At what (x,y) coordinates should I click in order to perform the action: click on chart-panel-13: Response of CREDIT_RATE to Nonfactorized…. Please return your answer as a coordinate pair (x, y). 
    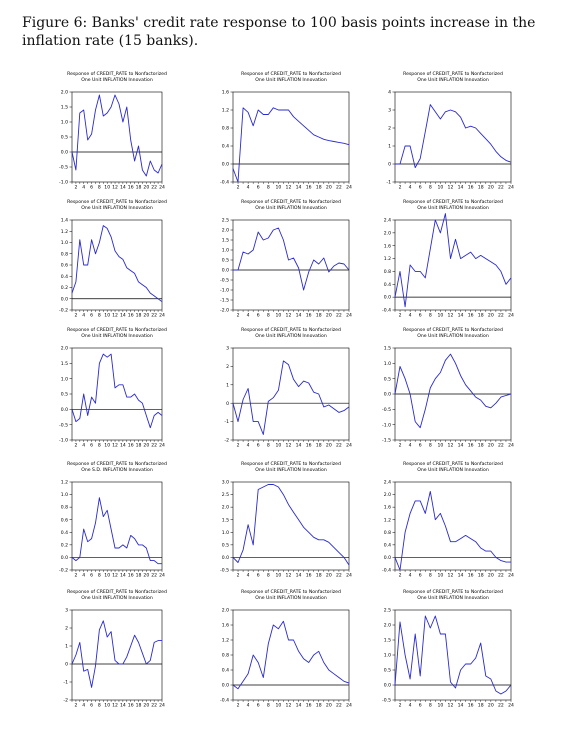
    Looking at the image, I should click on (115, 649).